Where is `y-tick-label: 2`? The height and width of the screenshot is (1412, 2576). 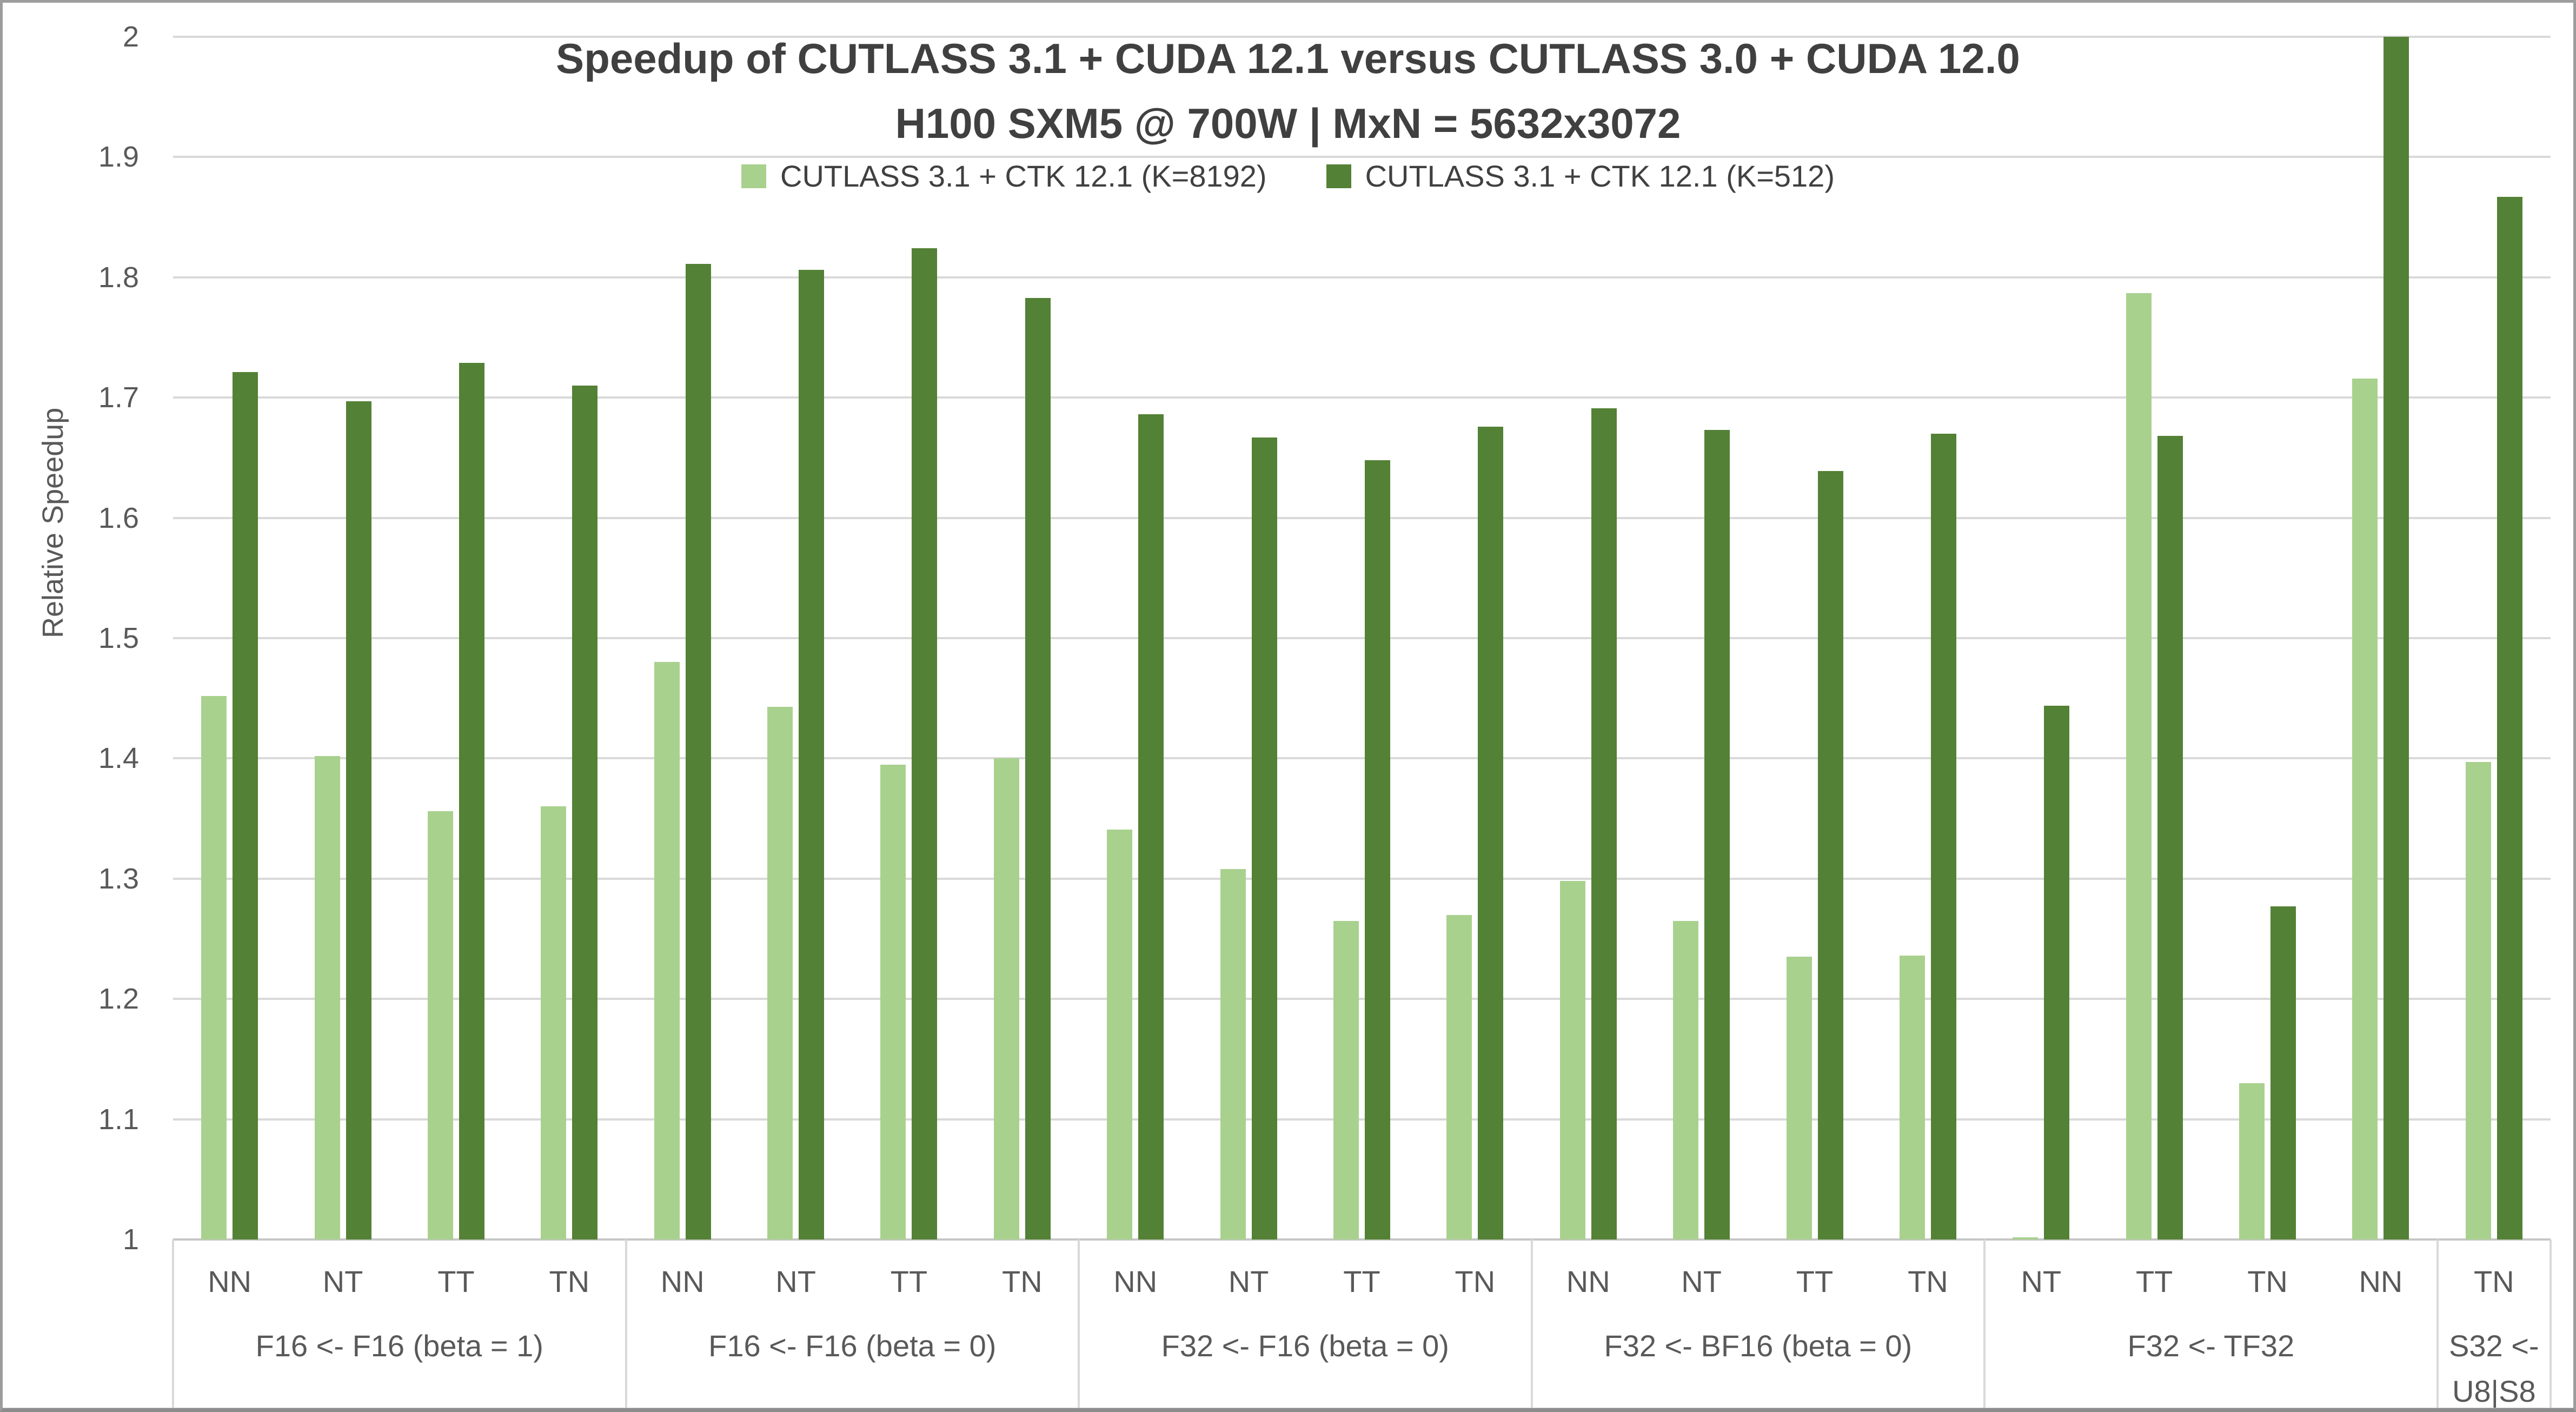
y-tick-label: 2 is located at coordinates (130, 37).